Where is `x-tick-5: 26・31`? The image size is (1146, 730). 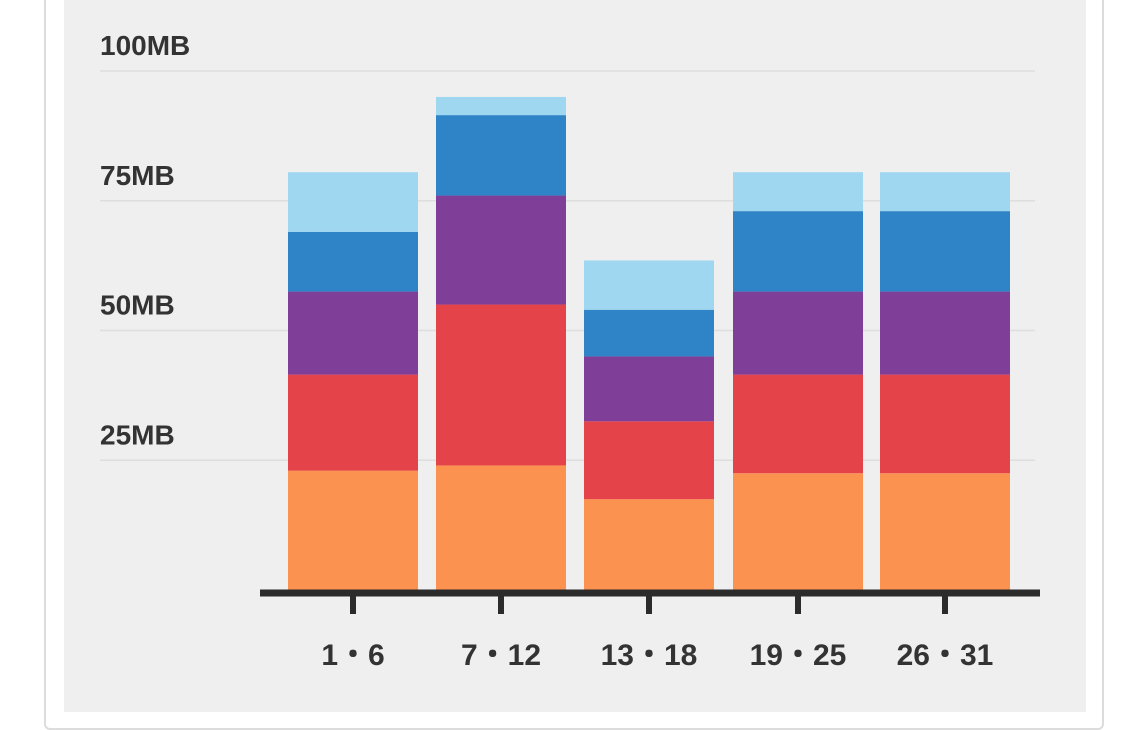 x-tick-5: 26・31 is located at coordinates (945, 634).